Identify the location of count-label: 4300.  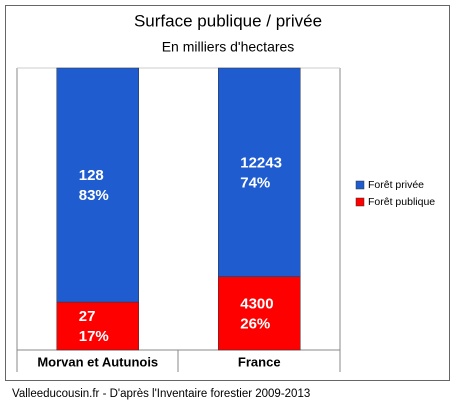
(256, 303).